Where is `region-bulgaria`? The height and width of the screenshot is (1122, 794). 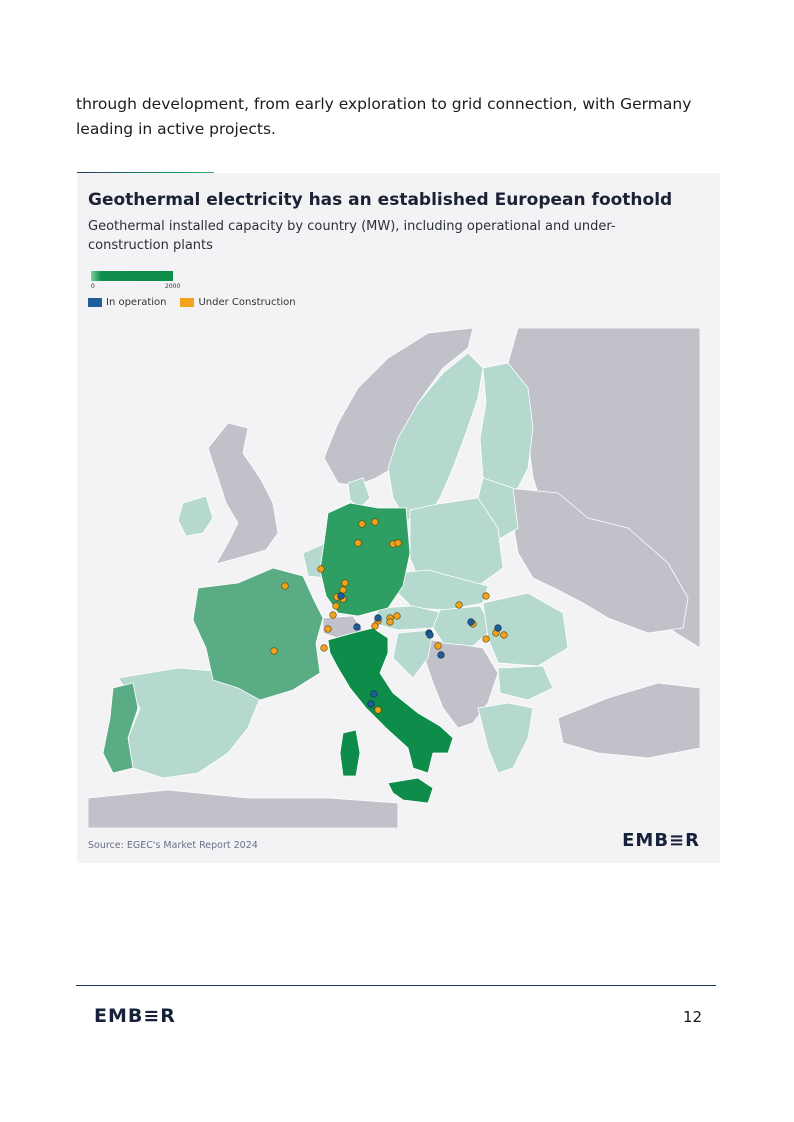
region-bulgaria is located at coordinates (525, 683).